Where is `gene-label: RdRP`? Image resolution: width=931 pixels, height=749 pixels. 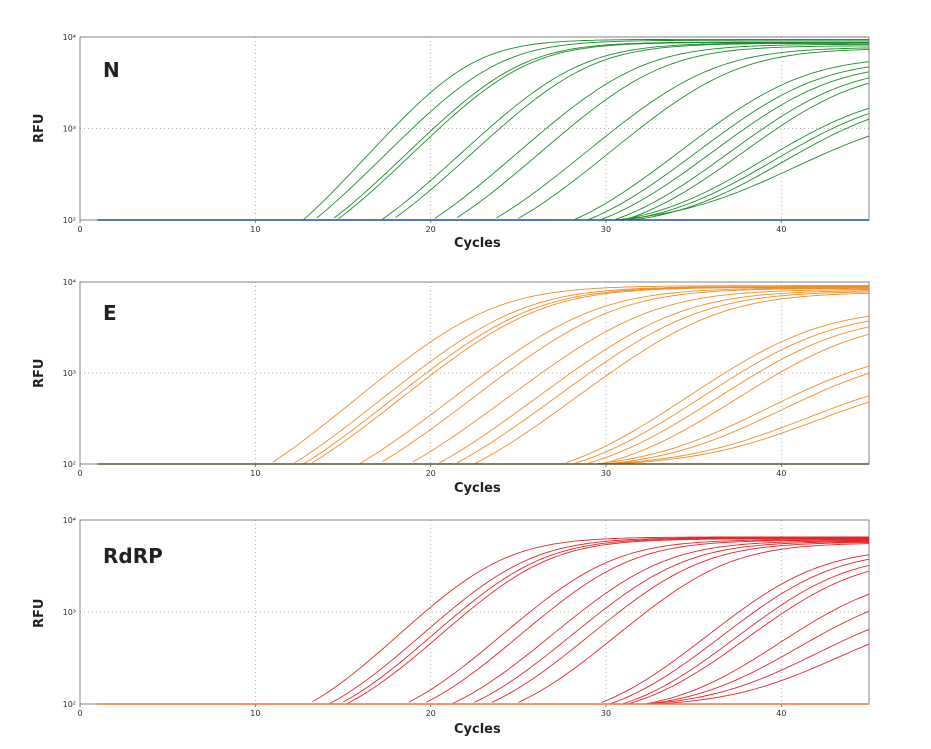 gene-label: RdRP is located at coordinates (133, 556).